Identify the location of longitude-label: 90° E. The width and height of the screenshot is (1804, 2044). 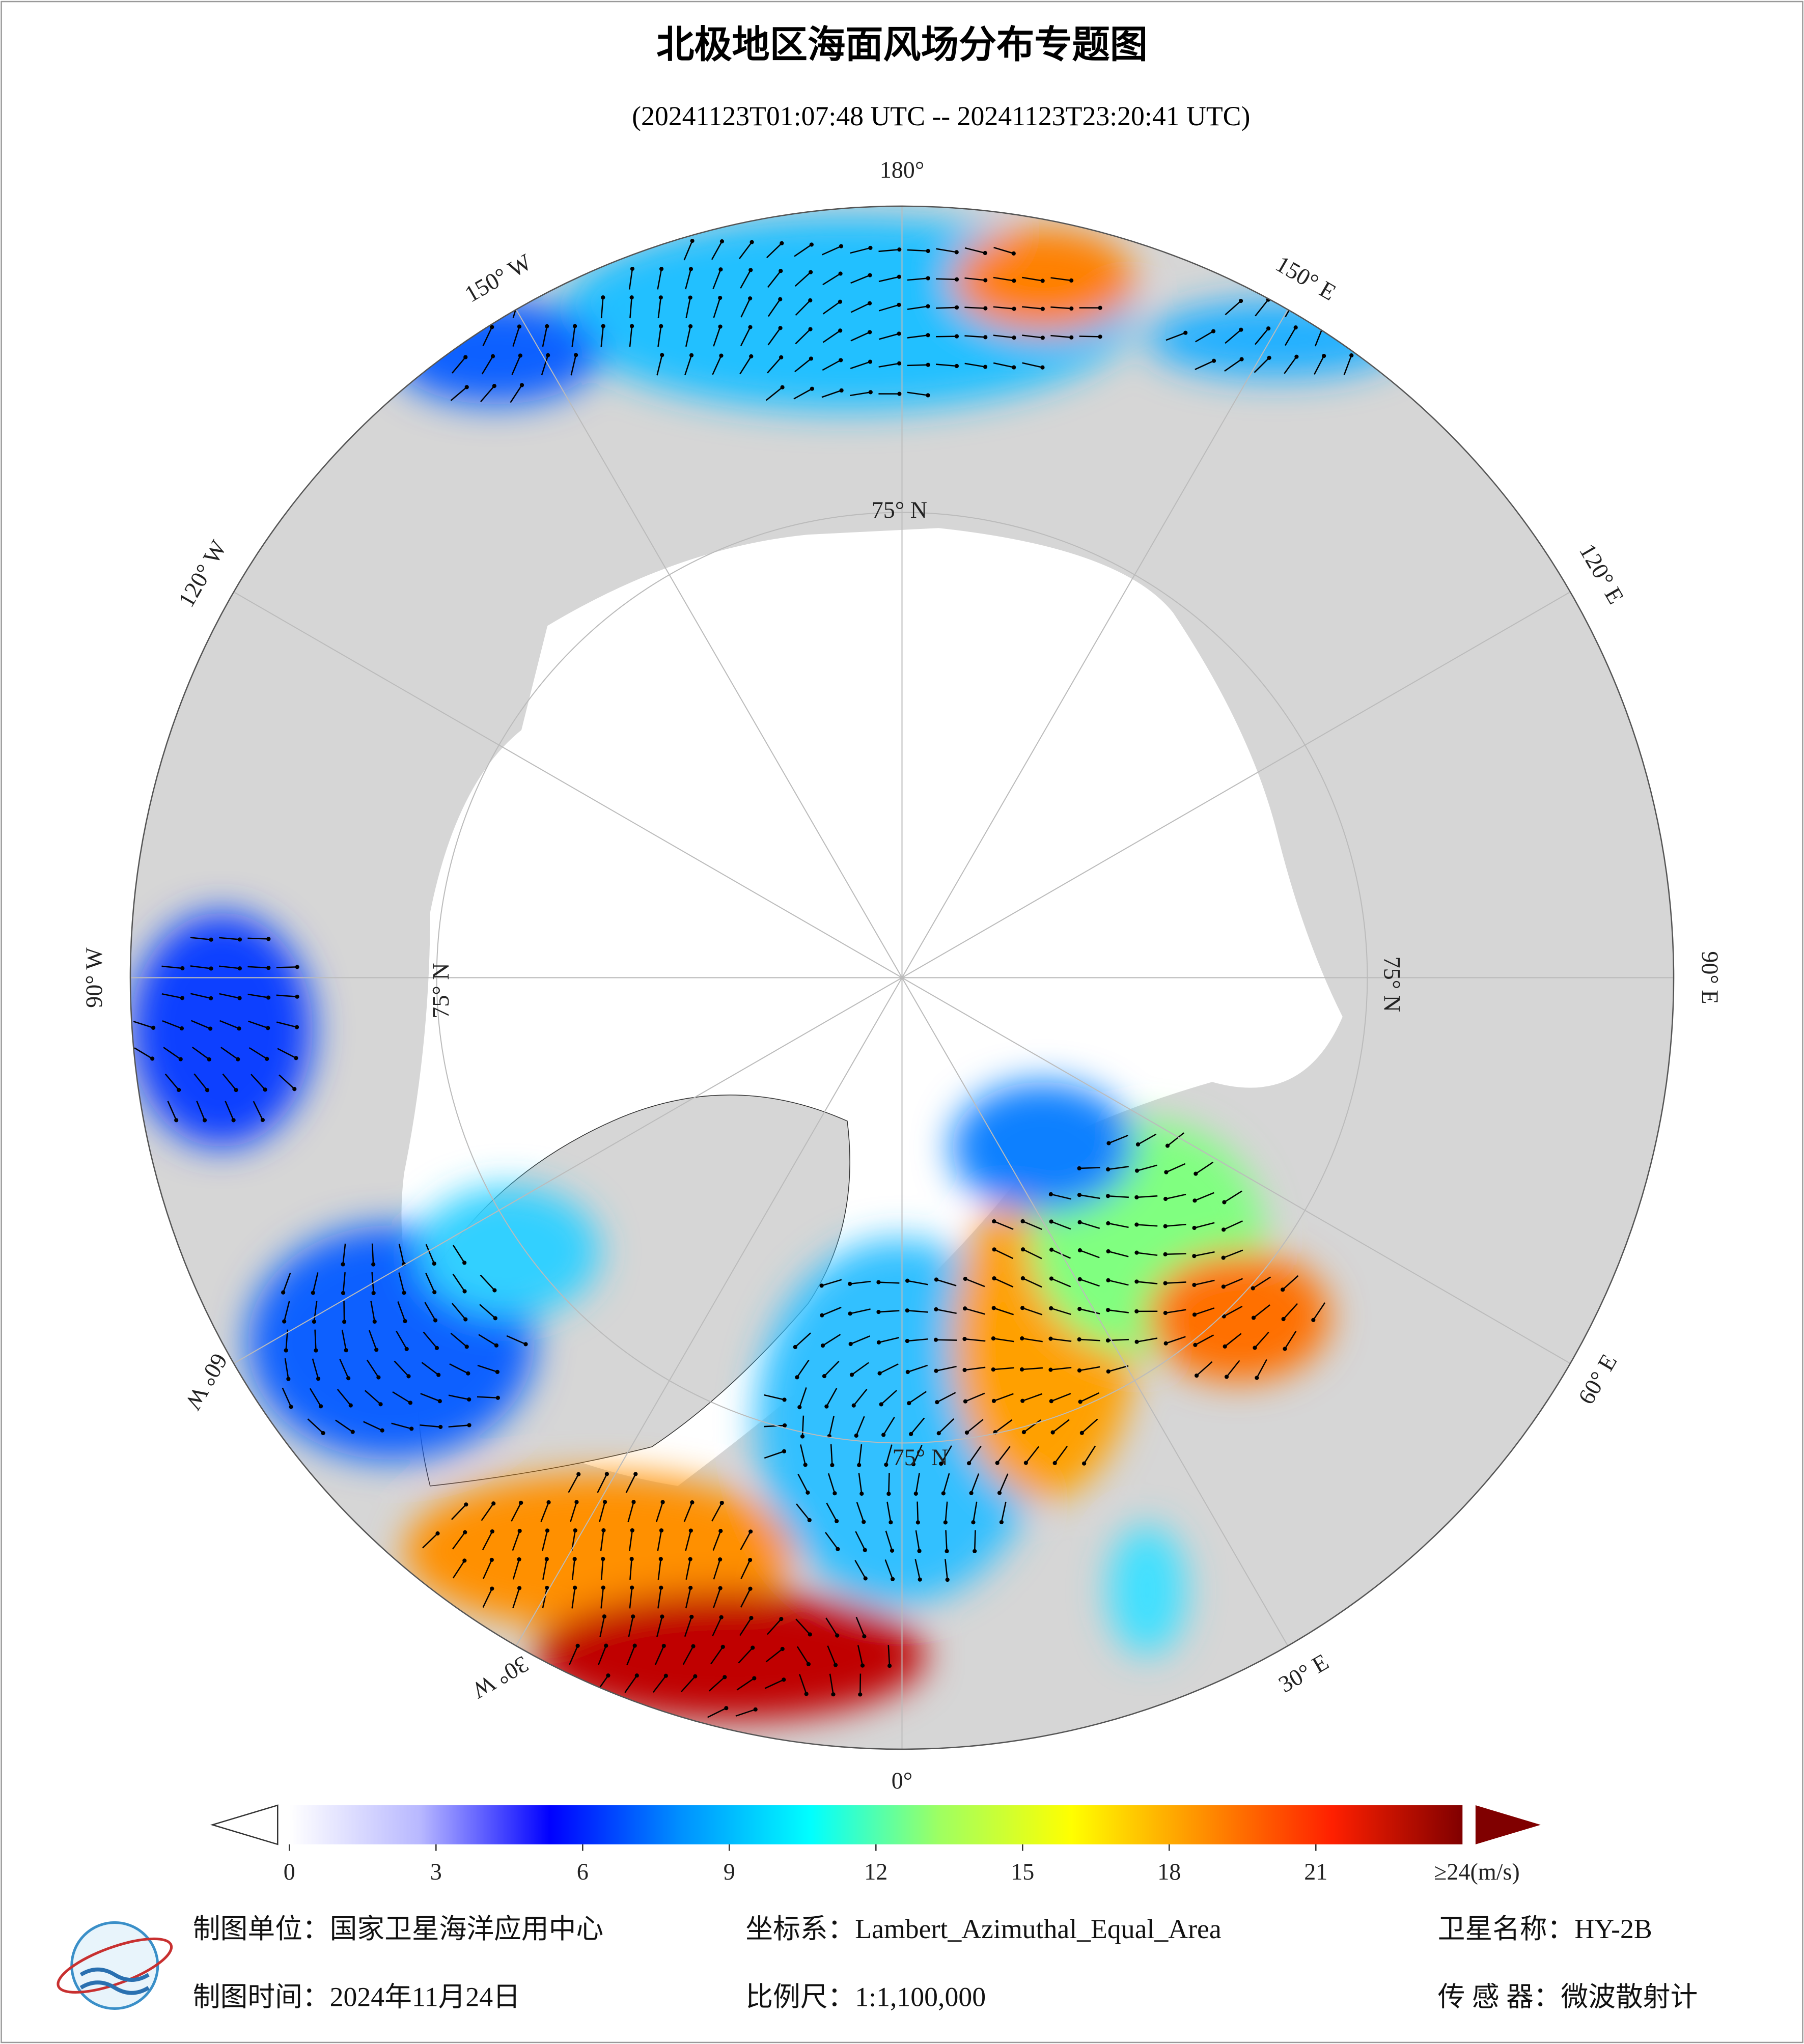
(1710, 977).